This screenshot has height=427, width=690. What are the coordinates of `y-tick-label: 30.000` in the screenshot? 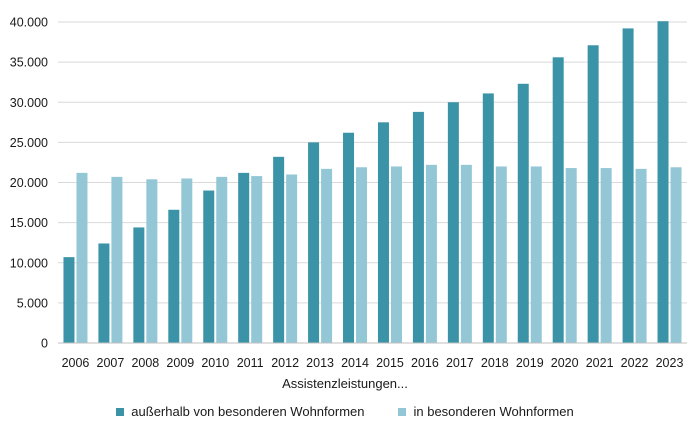 It's located at (29, 103).